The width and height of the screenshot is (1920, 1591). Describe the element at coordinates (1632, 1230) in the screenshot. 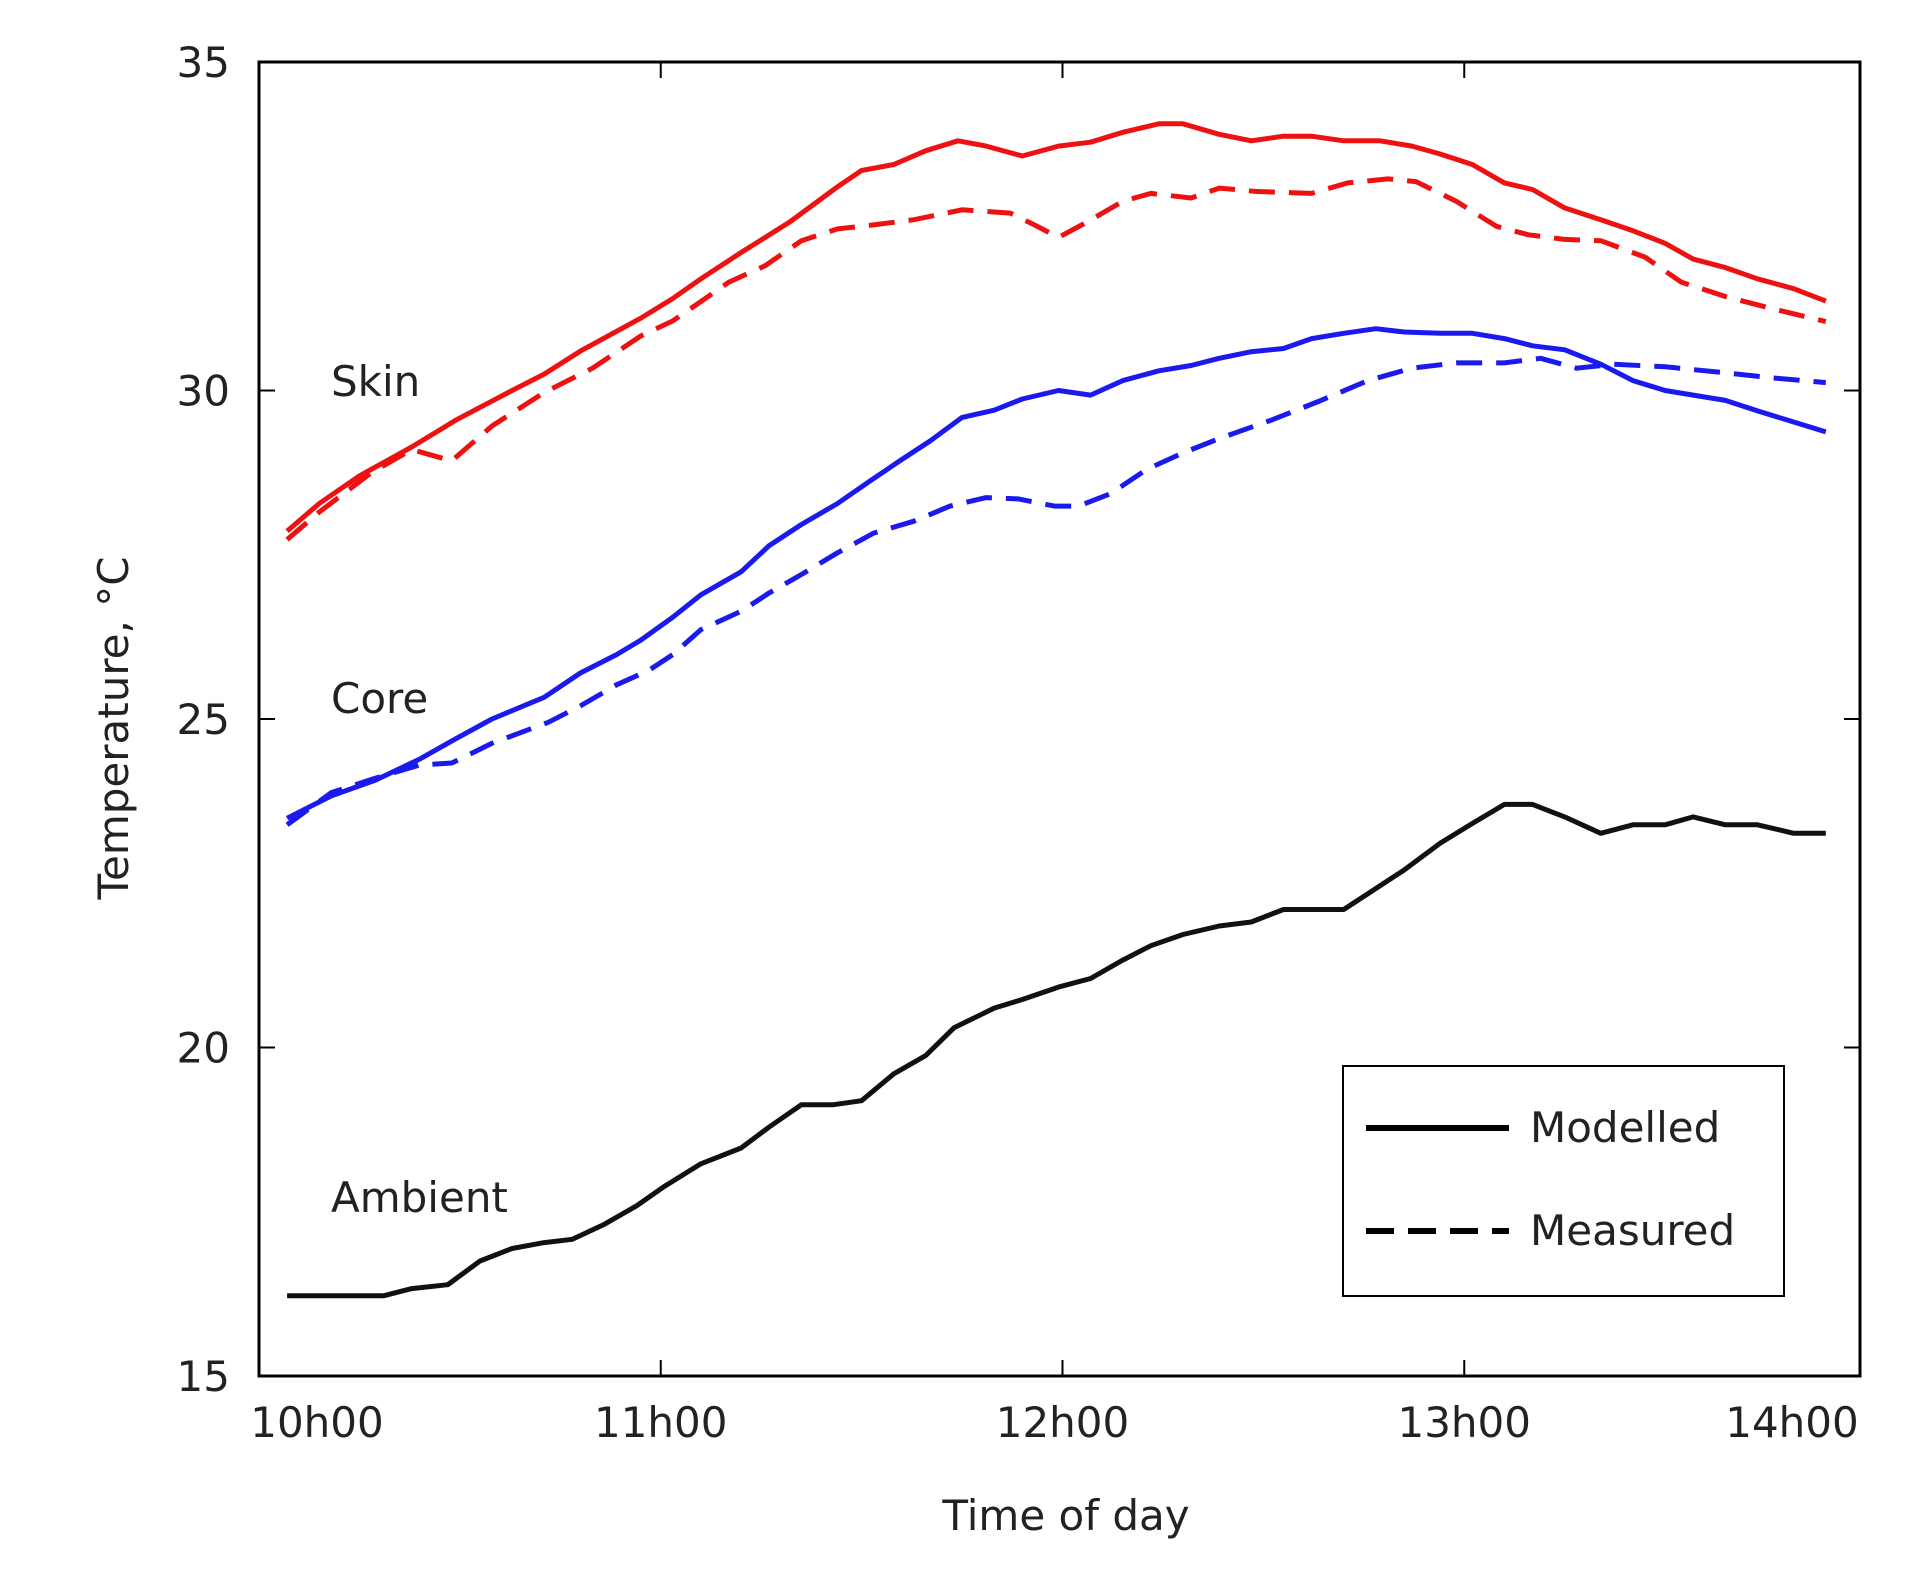

I see `legend-label-measured: Measured` at that location.